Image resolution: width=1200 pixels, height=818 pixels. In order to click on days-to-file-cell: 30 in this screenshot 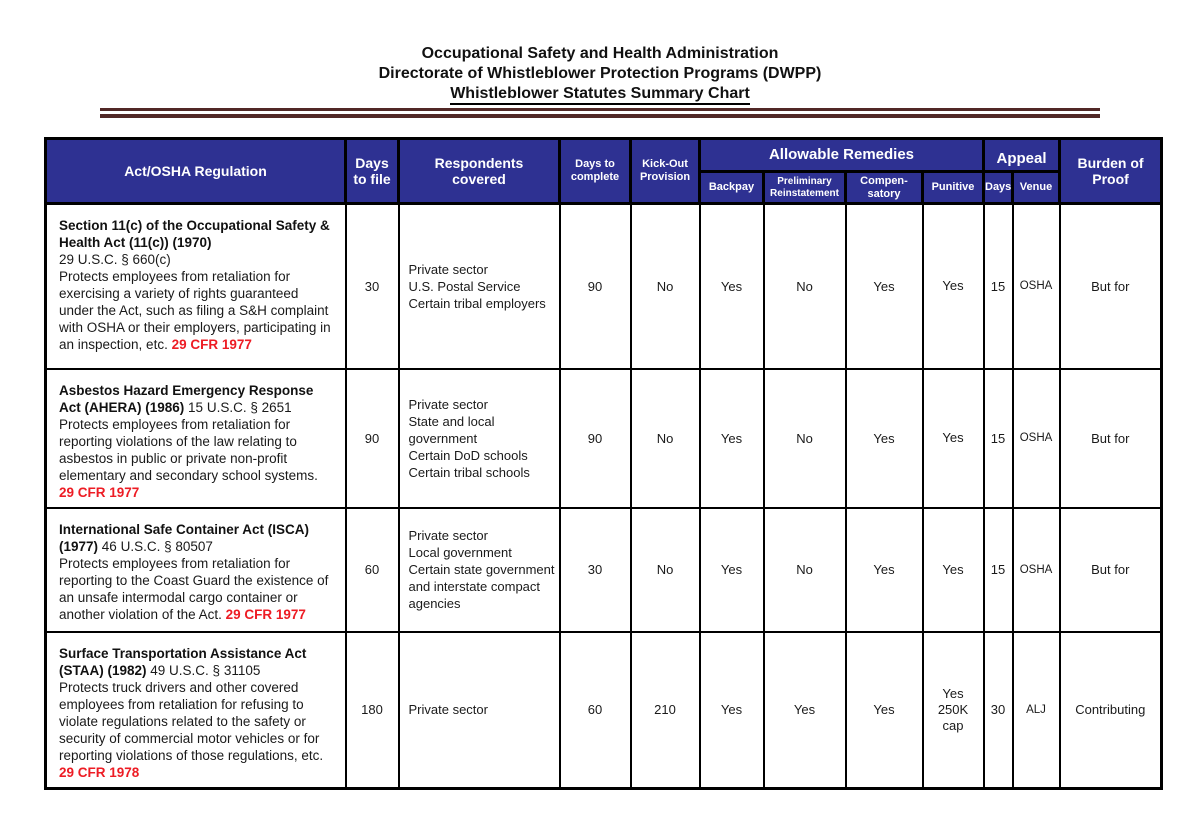, I will do `click(372, 286)`.